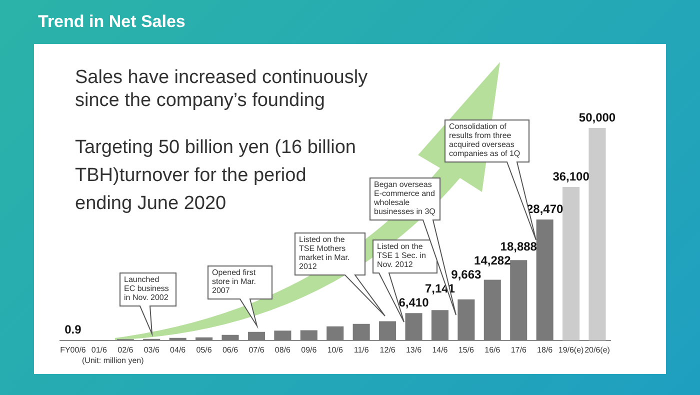 This screenshot has width=700, height=395. What do you see at coordinates (404, 198) in the screenshot?
I see `annotation: Began overseas E-commerce and wholesale businesses in 3Q` at bounding box center [404, 198].